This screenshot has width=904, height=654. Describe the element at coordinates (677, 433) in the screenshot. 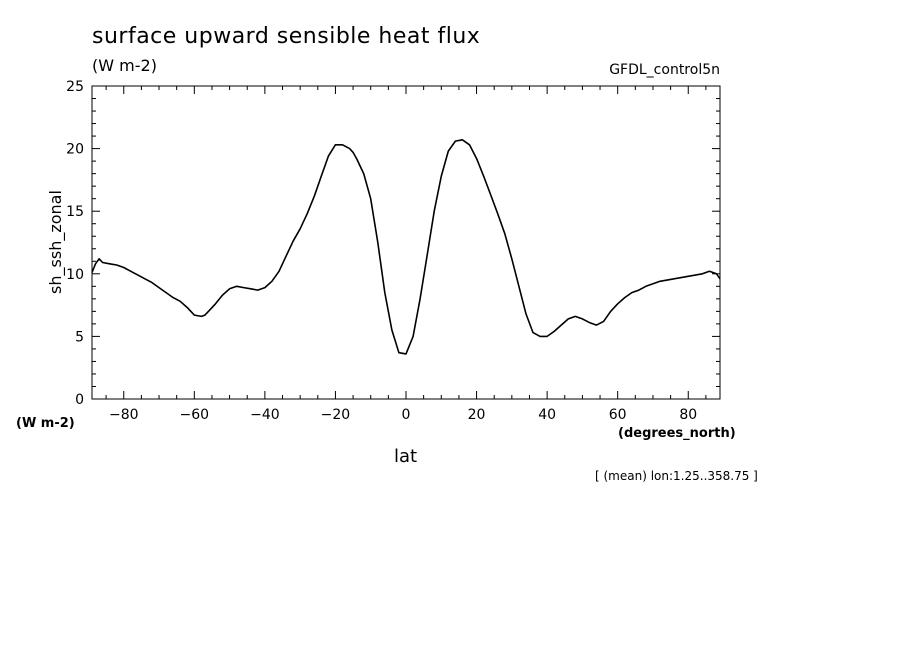

I see `x-axis-units: (degrees_north)` at that location.